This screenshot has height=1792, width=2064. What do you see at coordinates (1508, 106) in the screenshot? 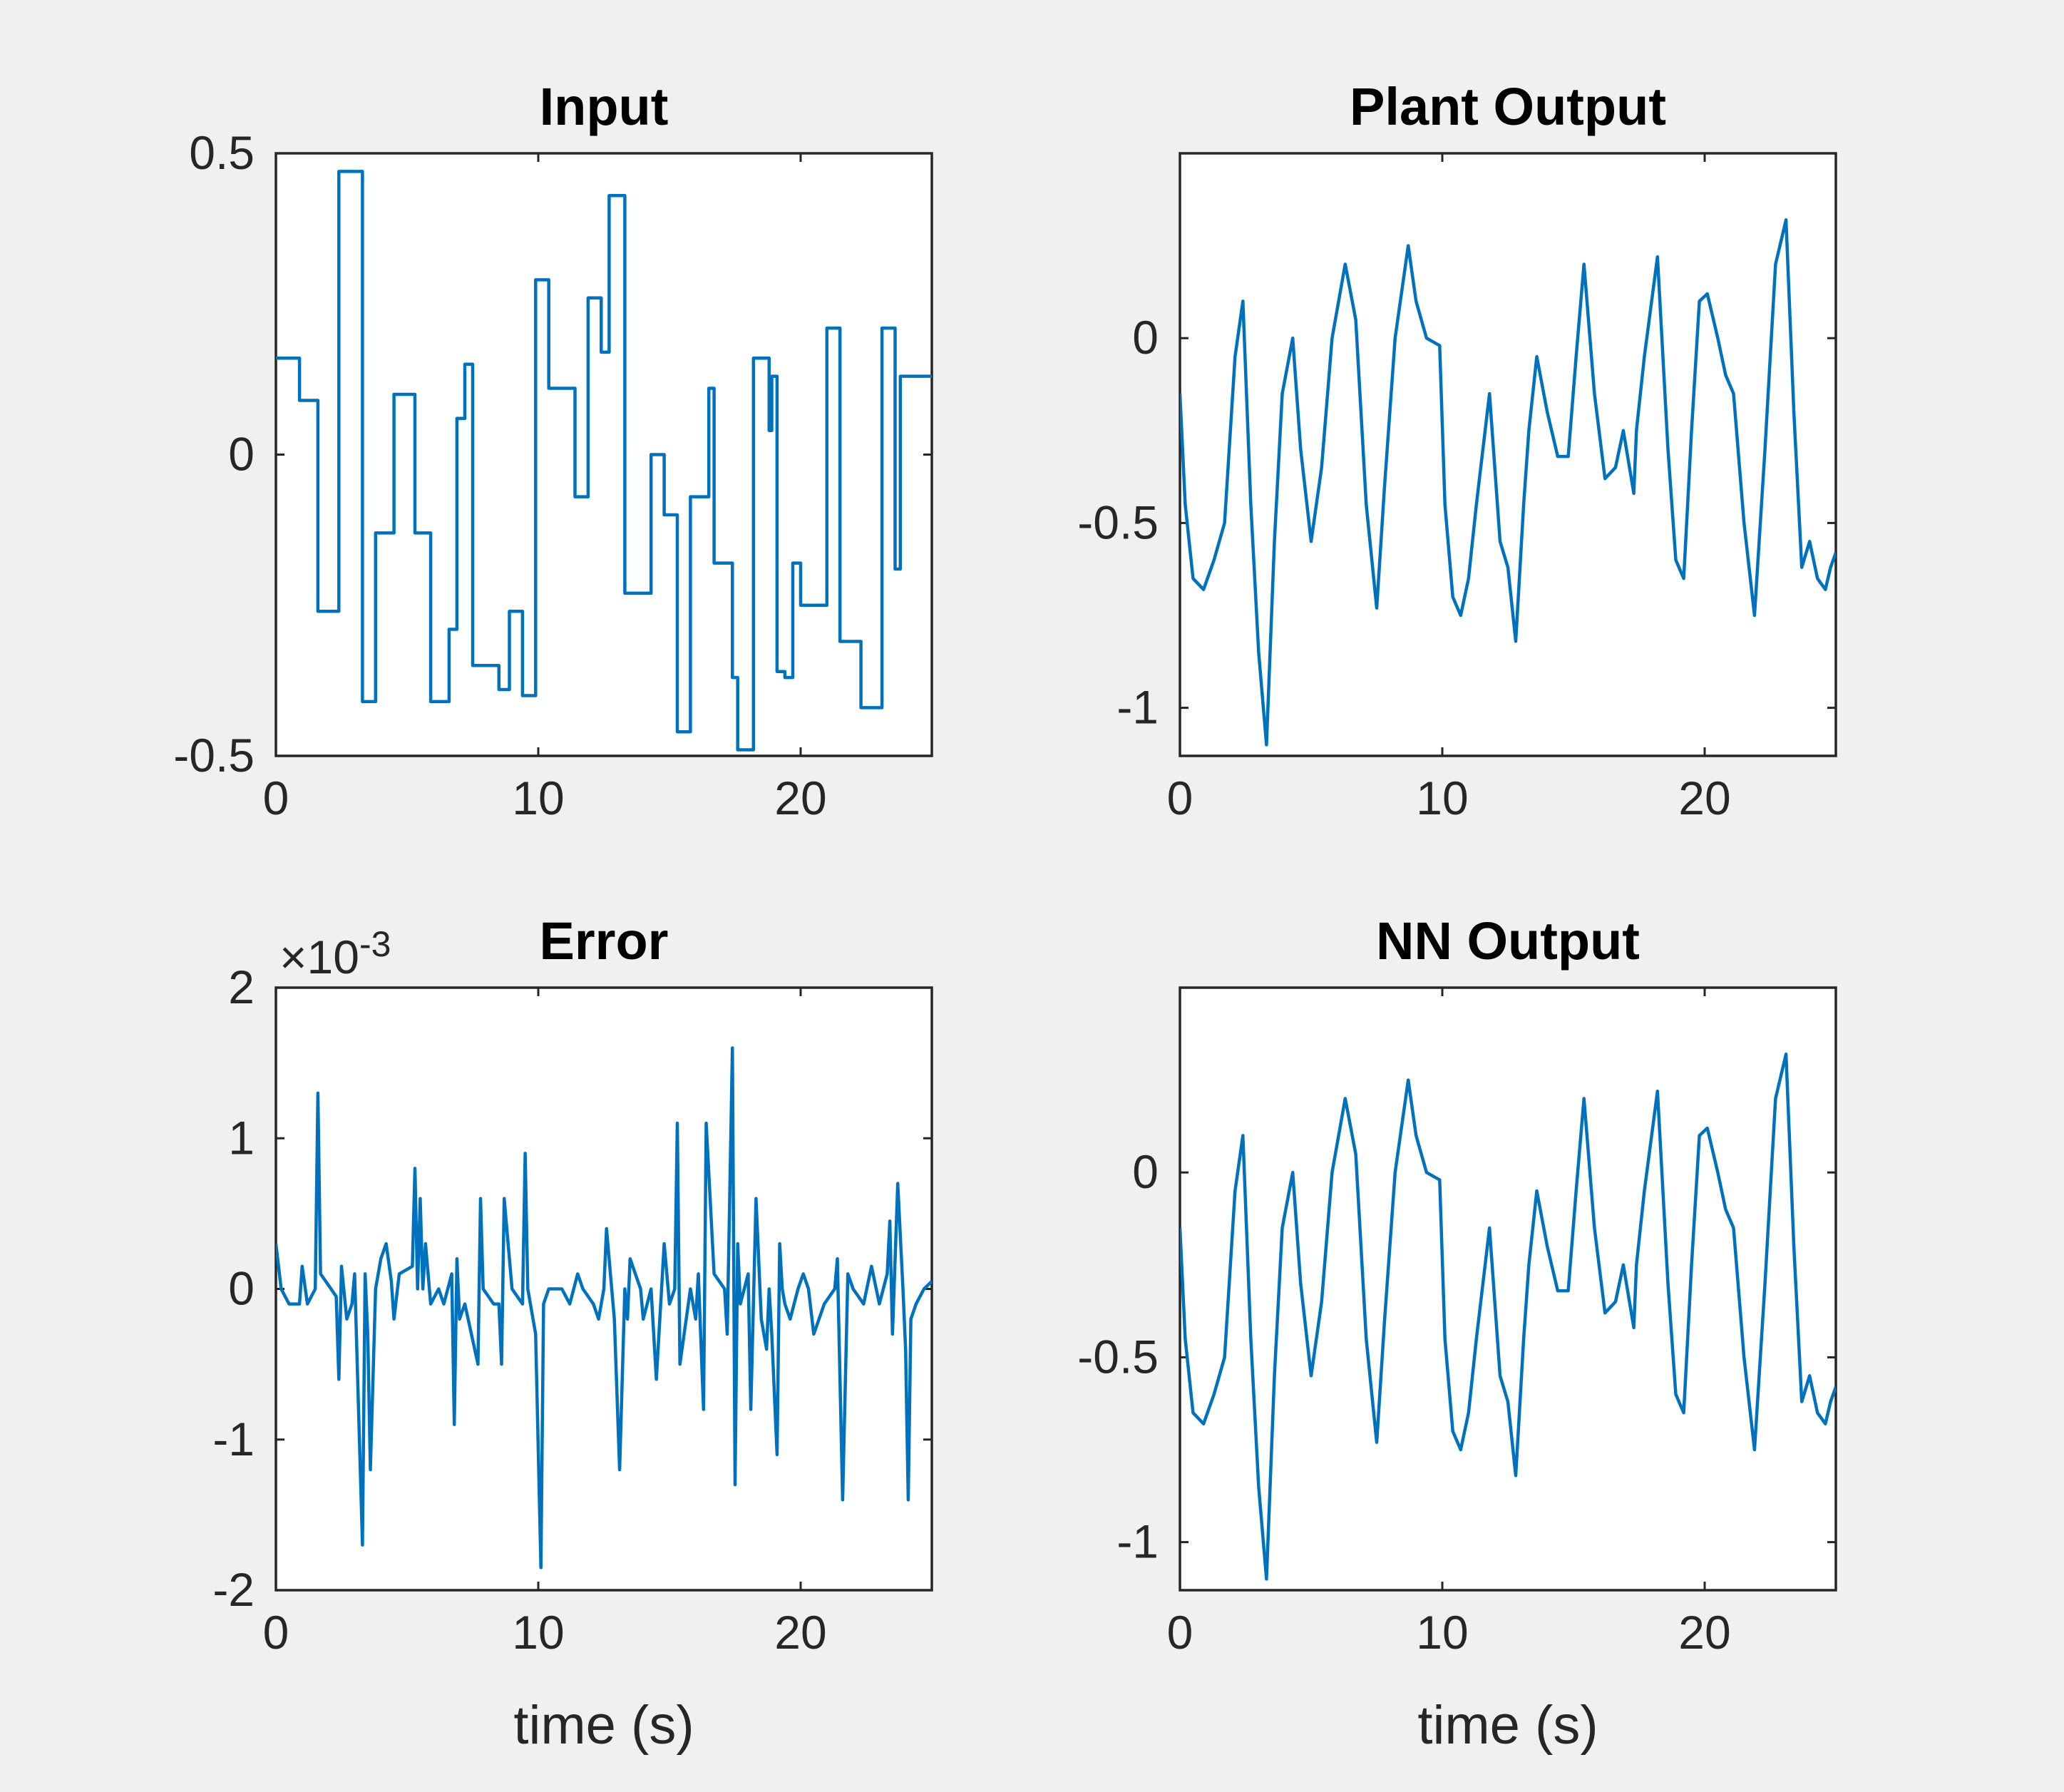
I see `subplot-title: Plant Output` at bounding box center [1508, 106].